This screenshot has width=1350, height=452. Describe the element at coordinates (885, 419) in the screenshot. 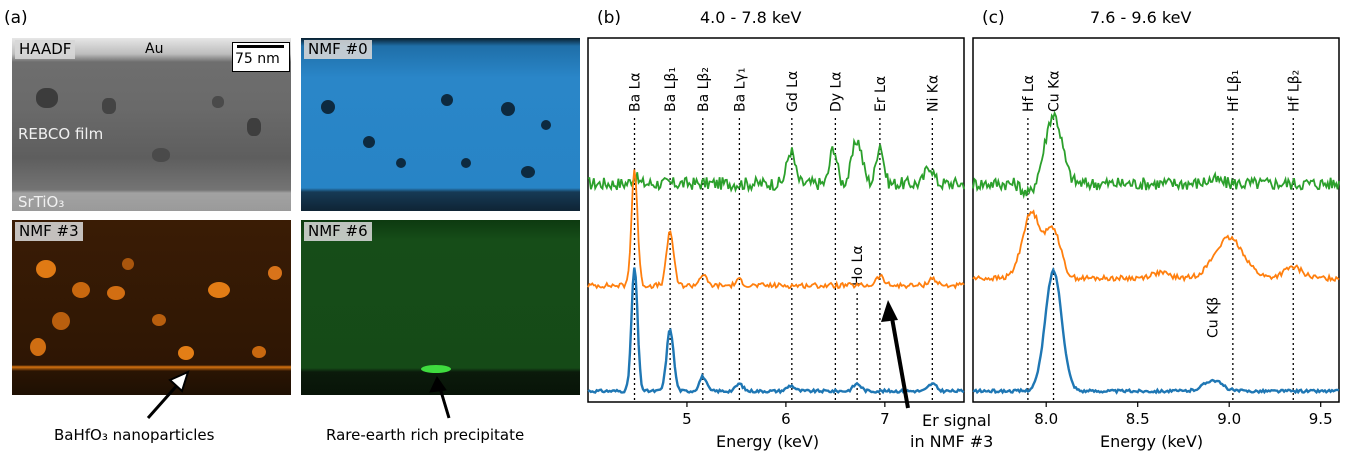

I see `x-tick-label: 7` at that location.